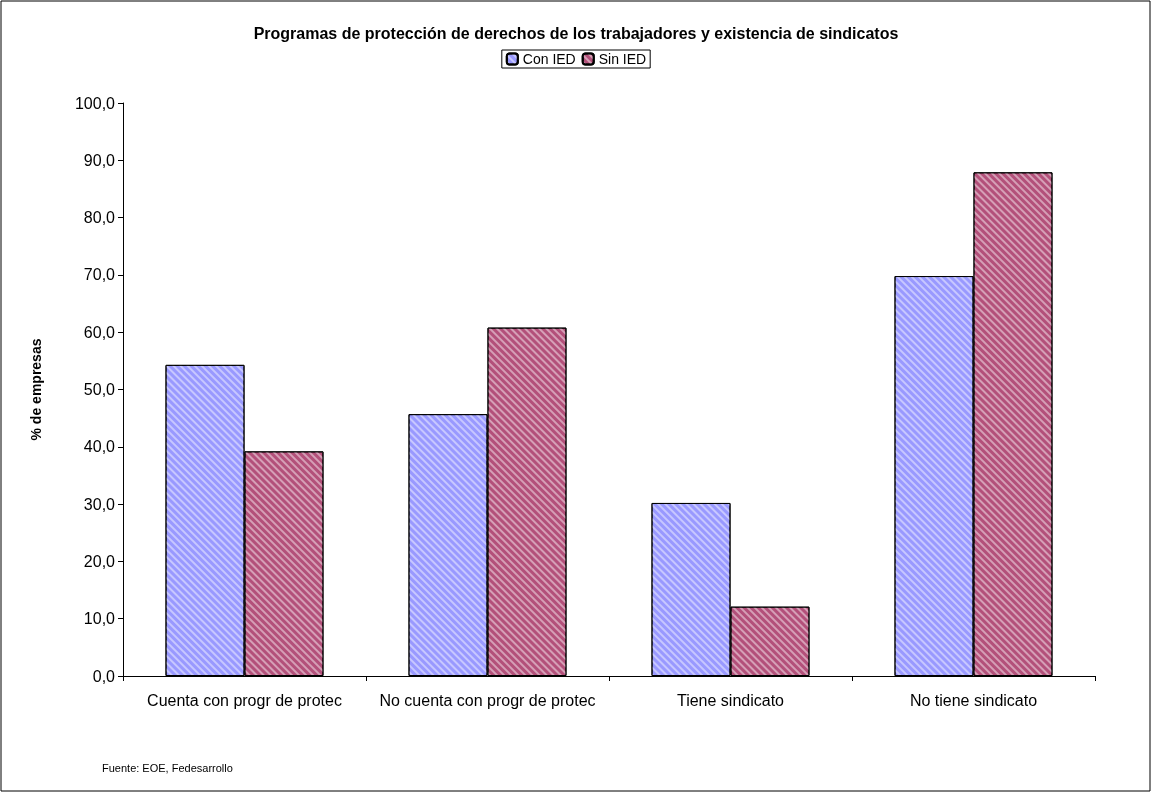 Image resolution: width=1152 pixels, height=793 pixels. What do you see at coordinates (244, 700) in the screenshot?
I see `x-tick-label: Cuenta con progr de protec` at bounding box center [244, 700].